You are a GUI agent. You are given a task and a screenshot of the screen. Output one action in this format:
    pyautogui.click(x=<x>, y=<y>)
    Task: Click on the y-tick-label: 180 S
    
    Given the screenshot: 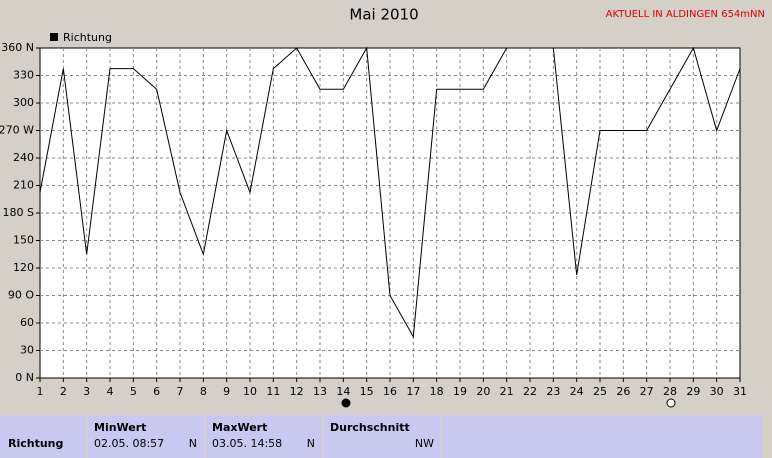 What is the action you would take?
    pyautogui.click(x=18, y=212)
    